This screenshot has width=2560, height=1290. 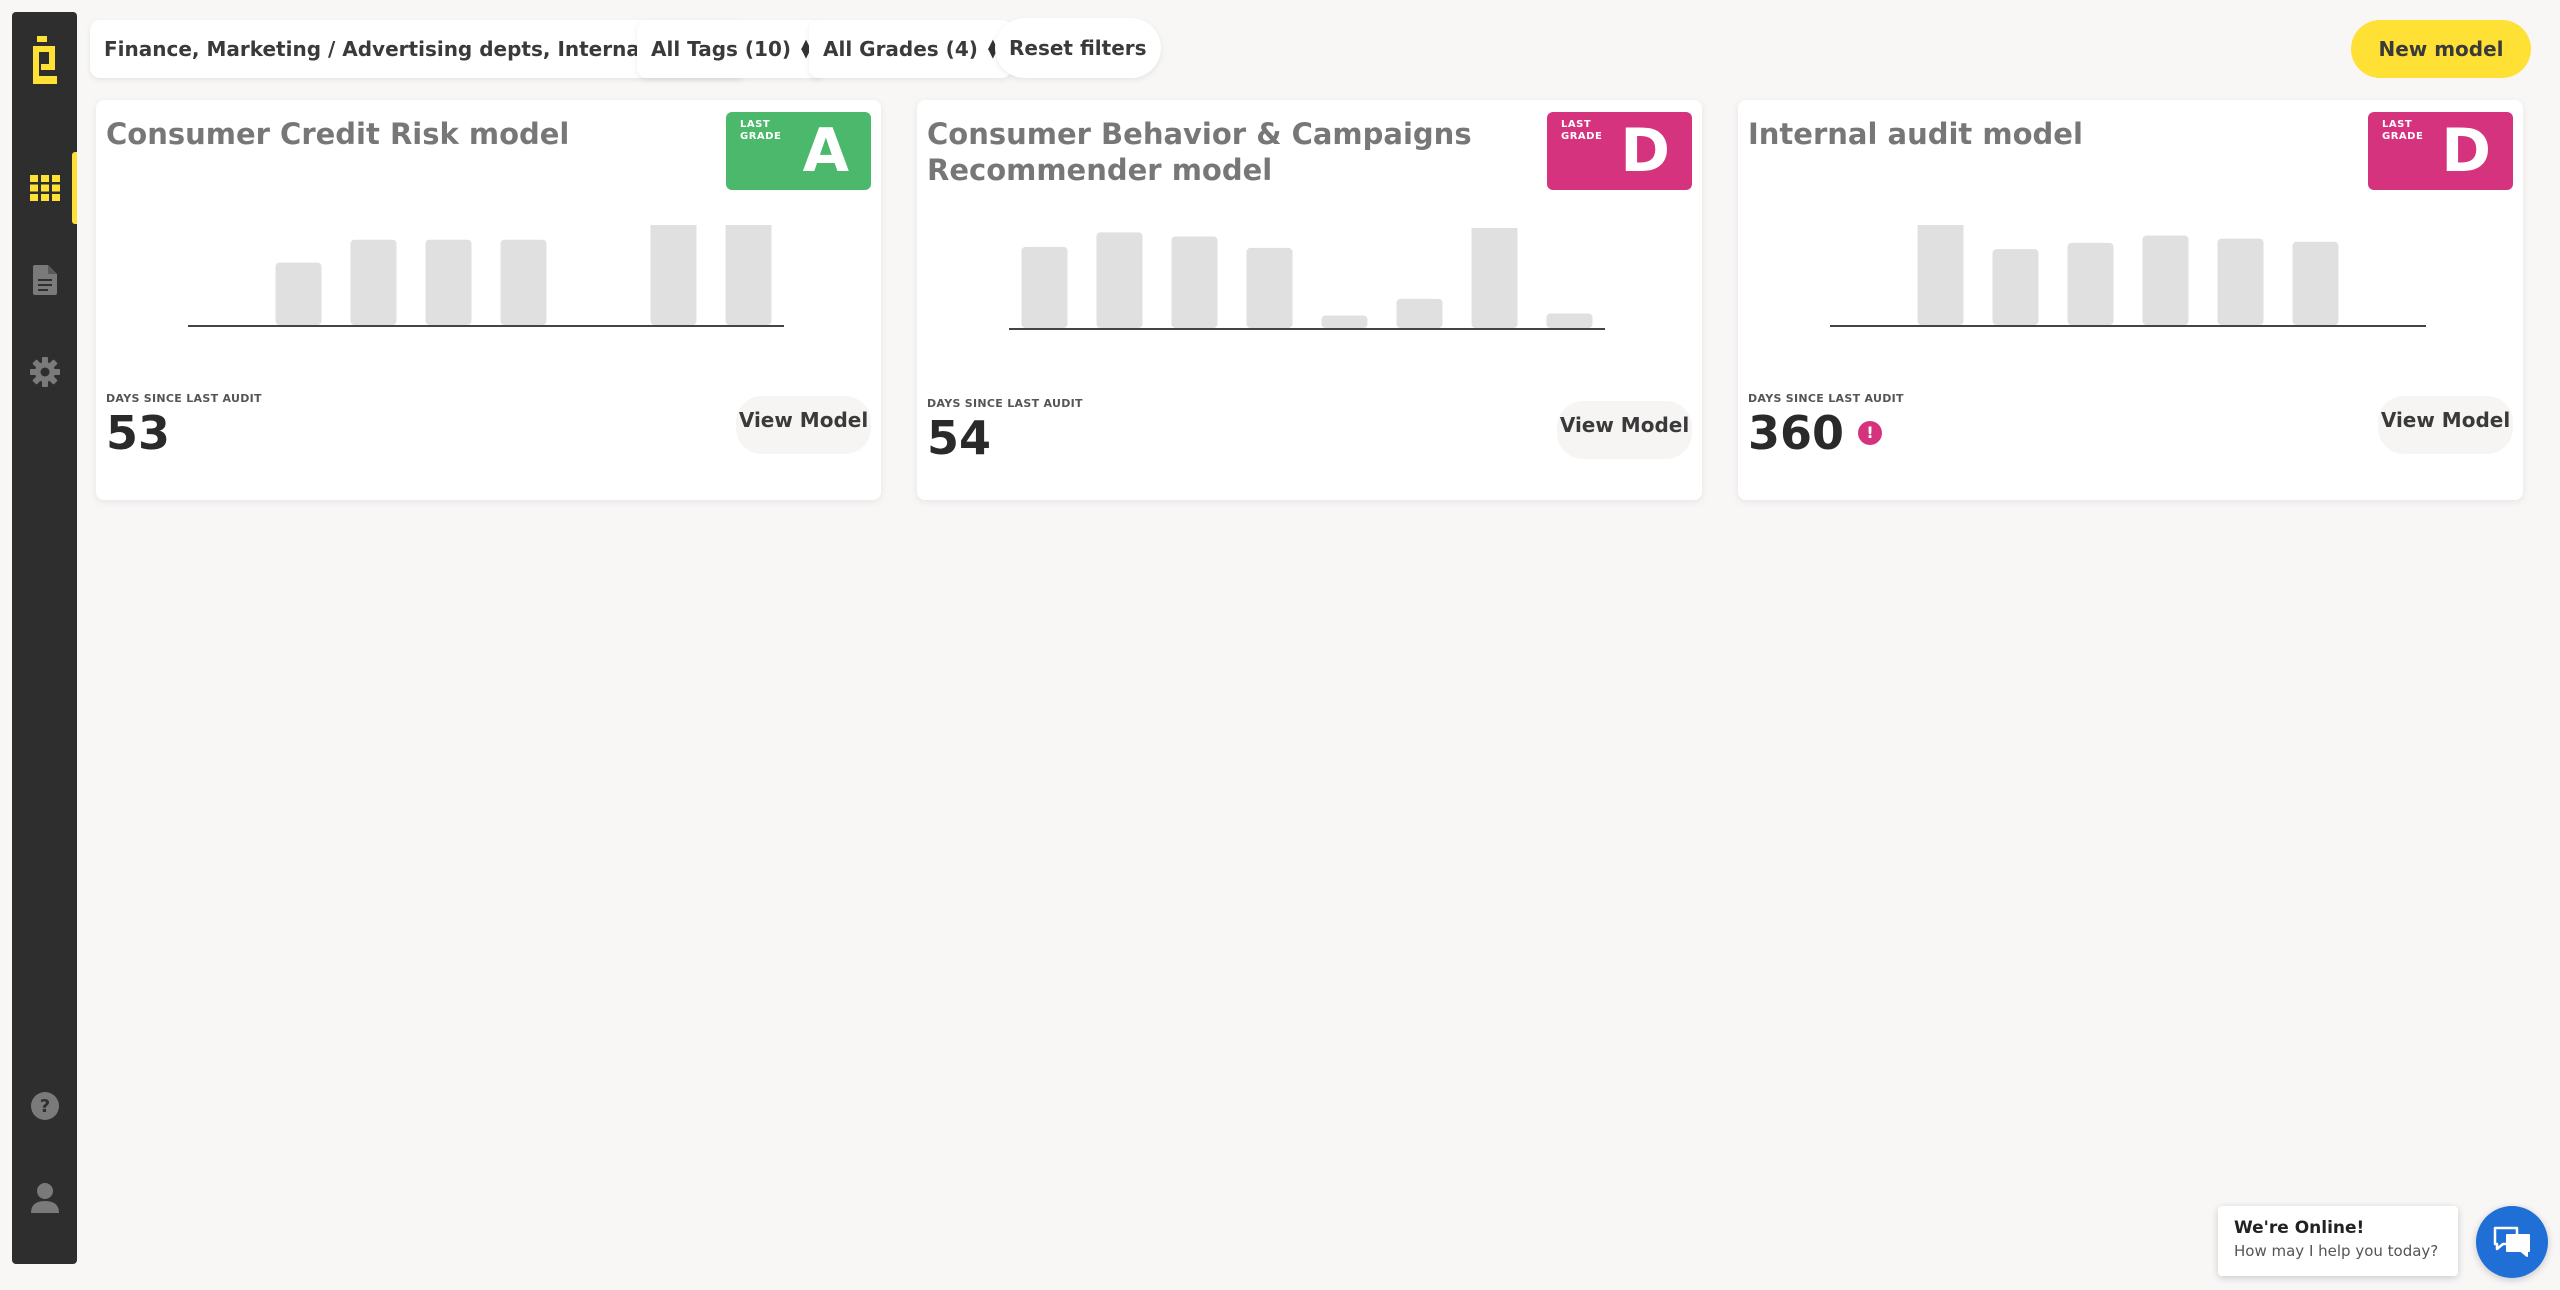 I want to click on chat-icon, so click(x=2511, y=1241).